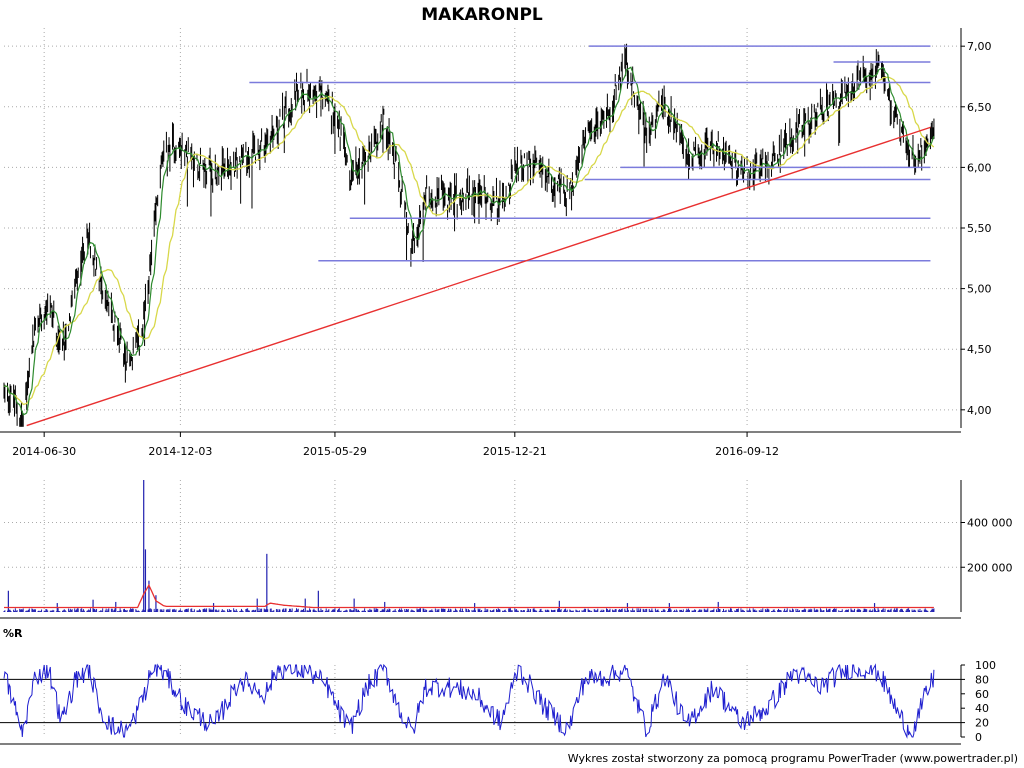  Describe the element at coordinates (979, 228) in the screenshot. I see `price-y-tick-label-3: 5,50` at that location.